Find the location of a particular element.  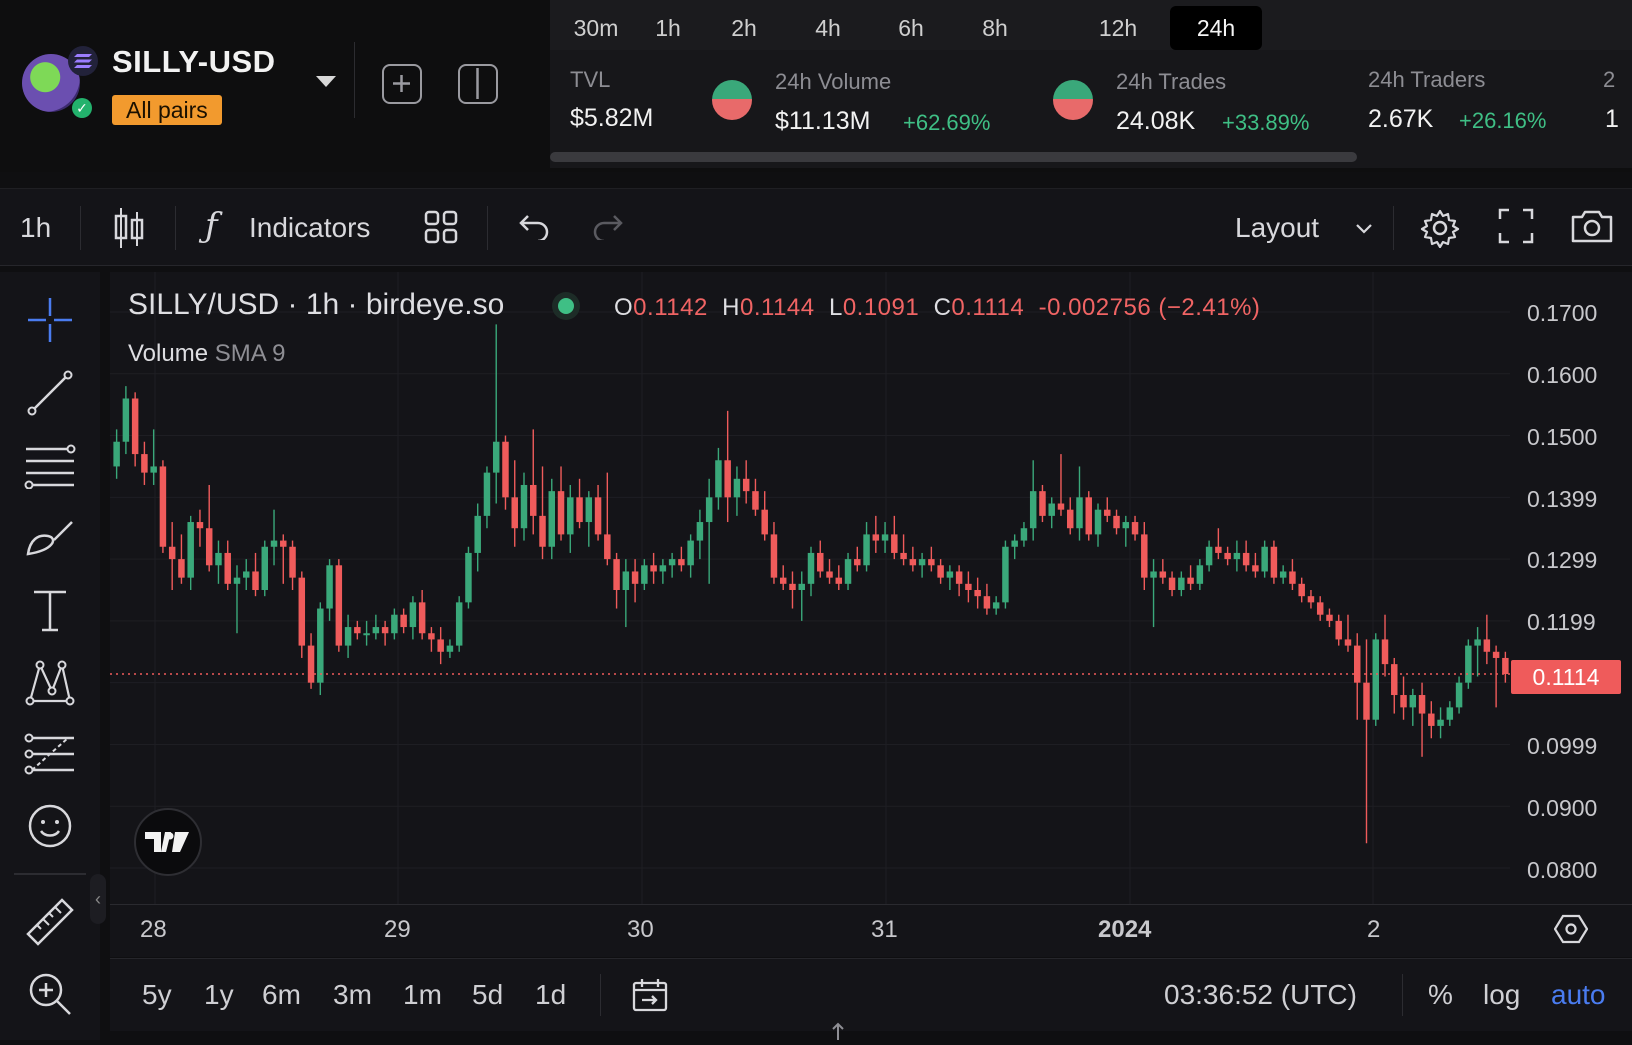

go-to-date-button is located at coordinates (650, 997).